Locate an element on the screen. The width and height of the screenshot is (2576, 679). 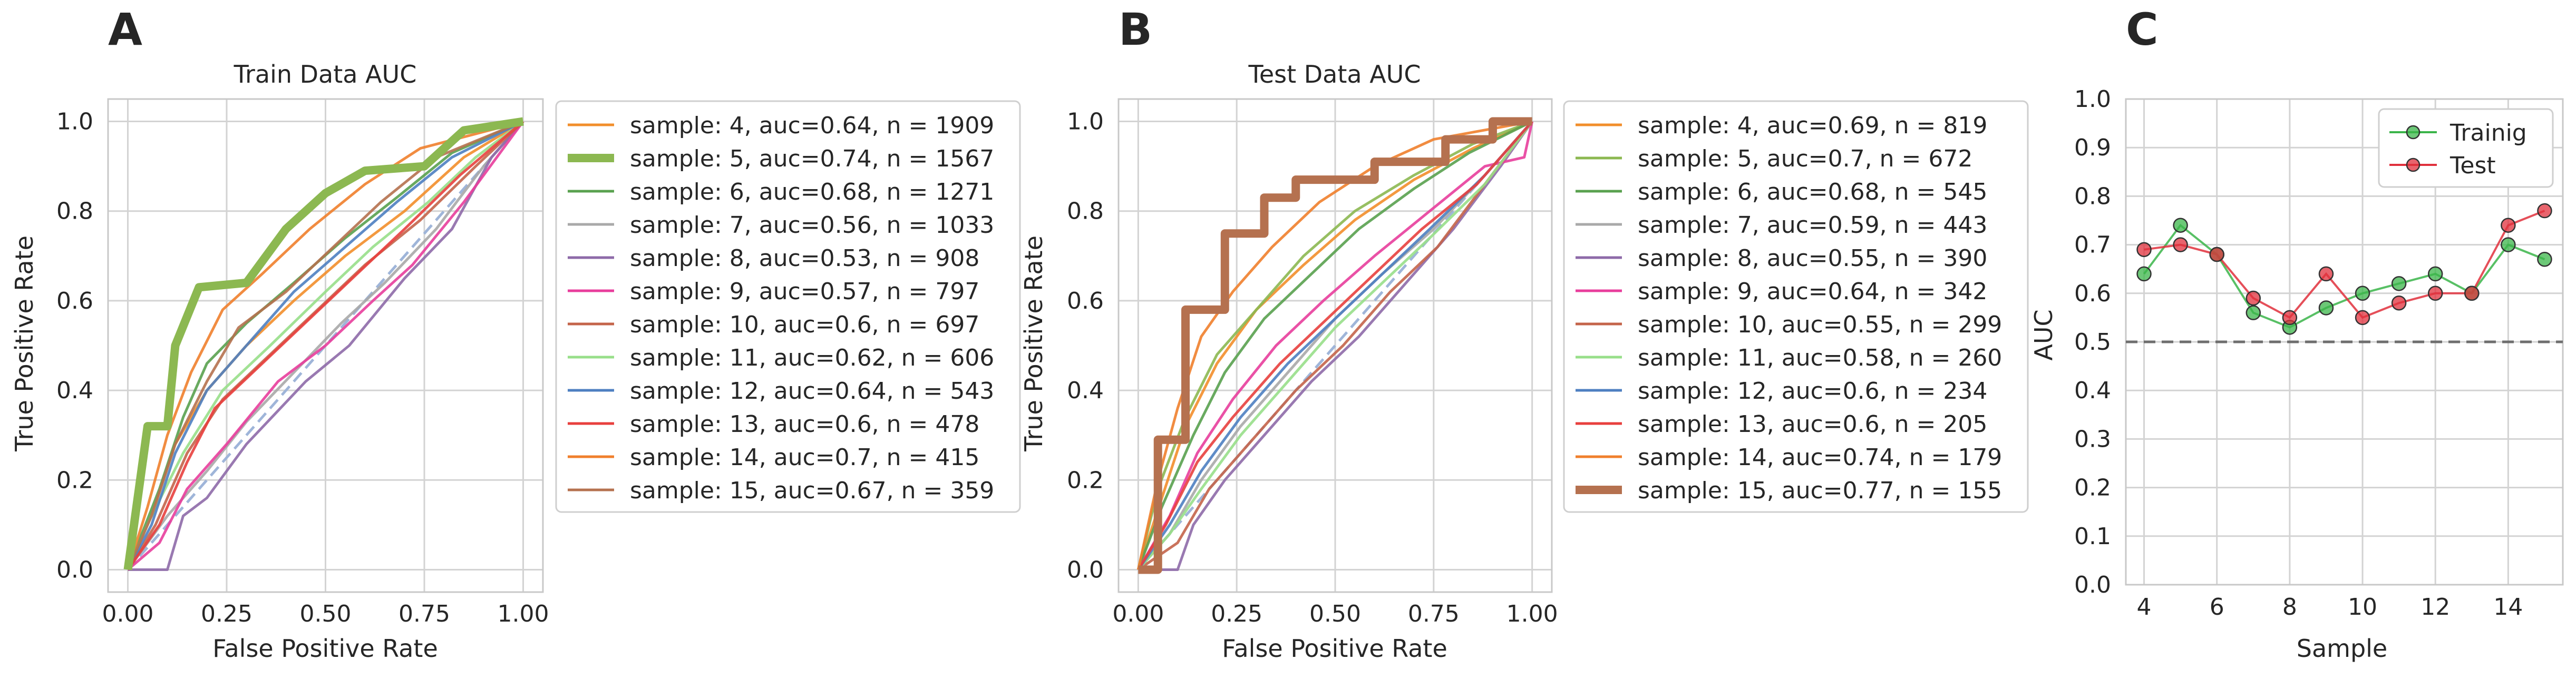
series-line is located at coordinates (2344, 276).